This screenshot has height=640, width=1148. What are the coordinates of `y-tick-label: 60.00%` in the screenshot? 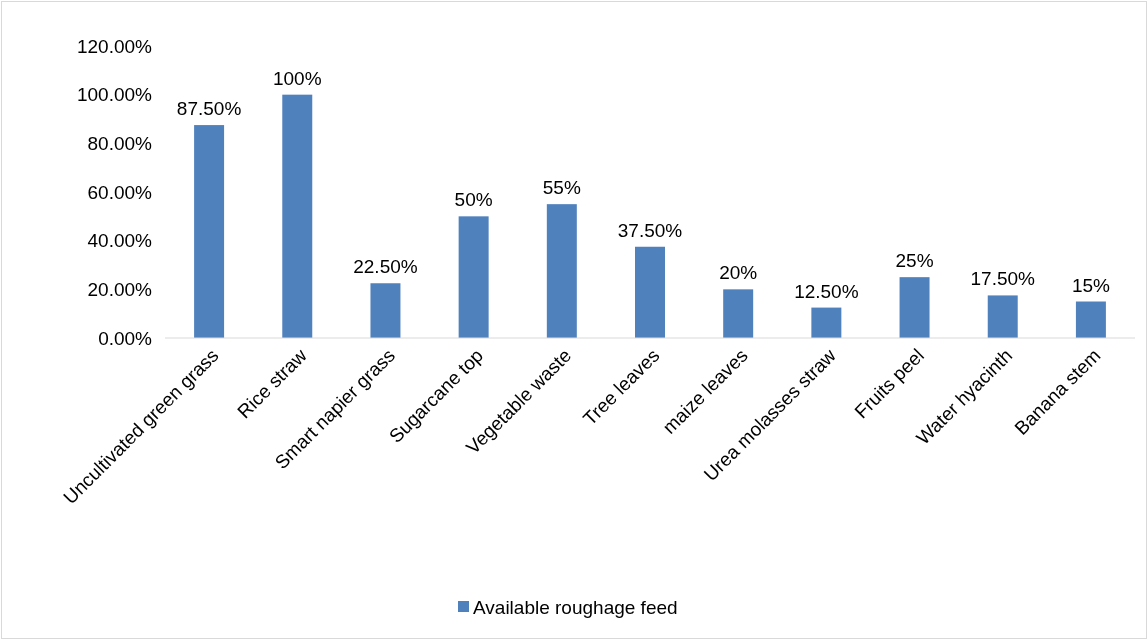 It's located at (120, 192).